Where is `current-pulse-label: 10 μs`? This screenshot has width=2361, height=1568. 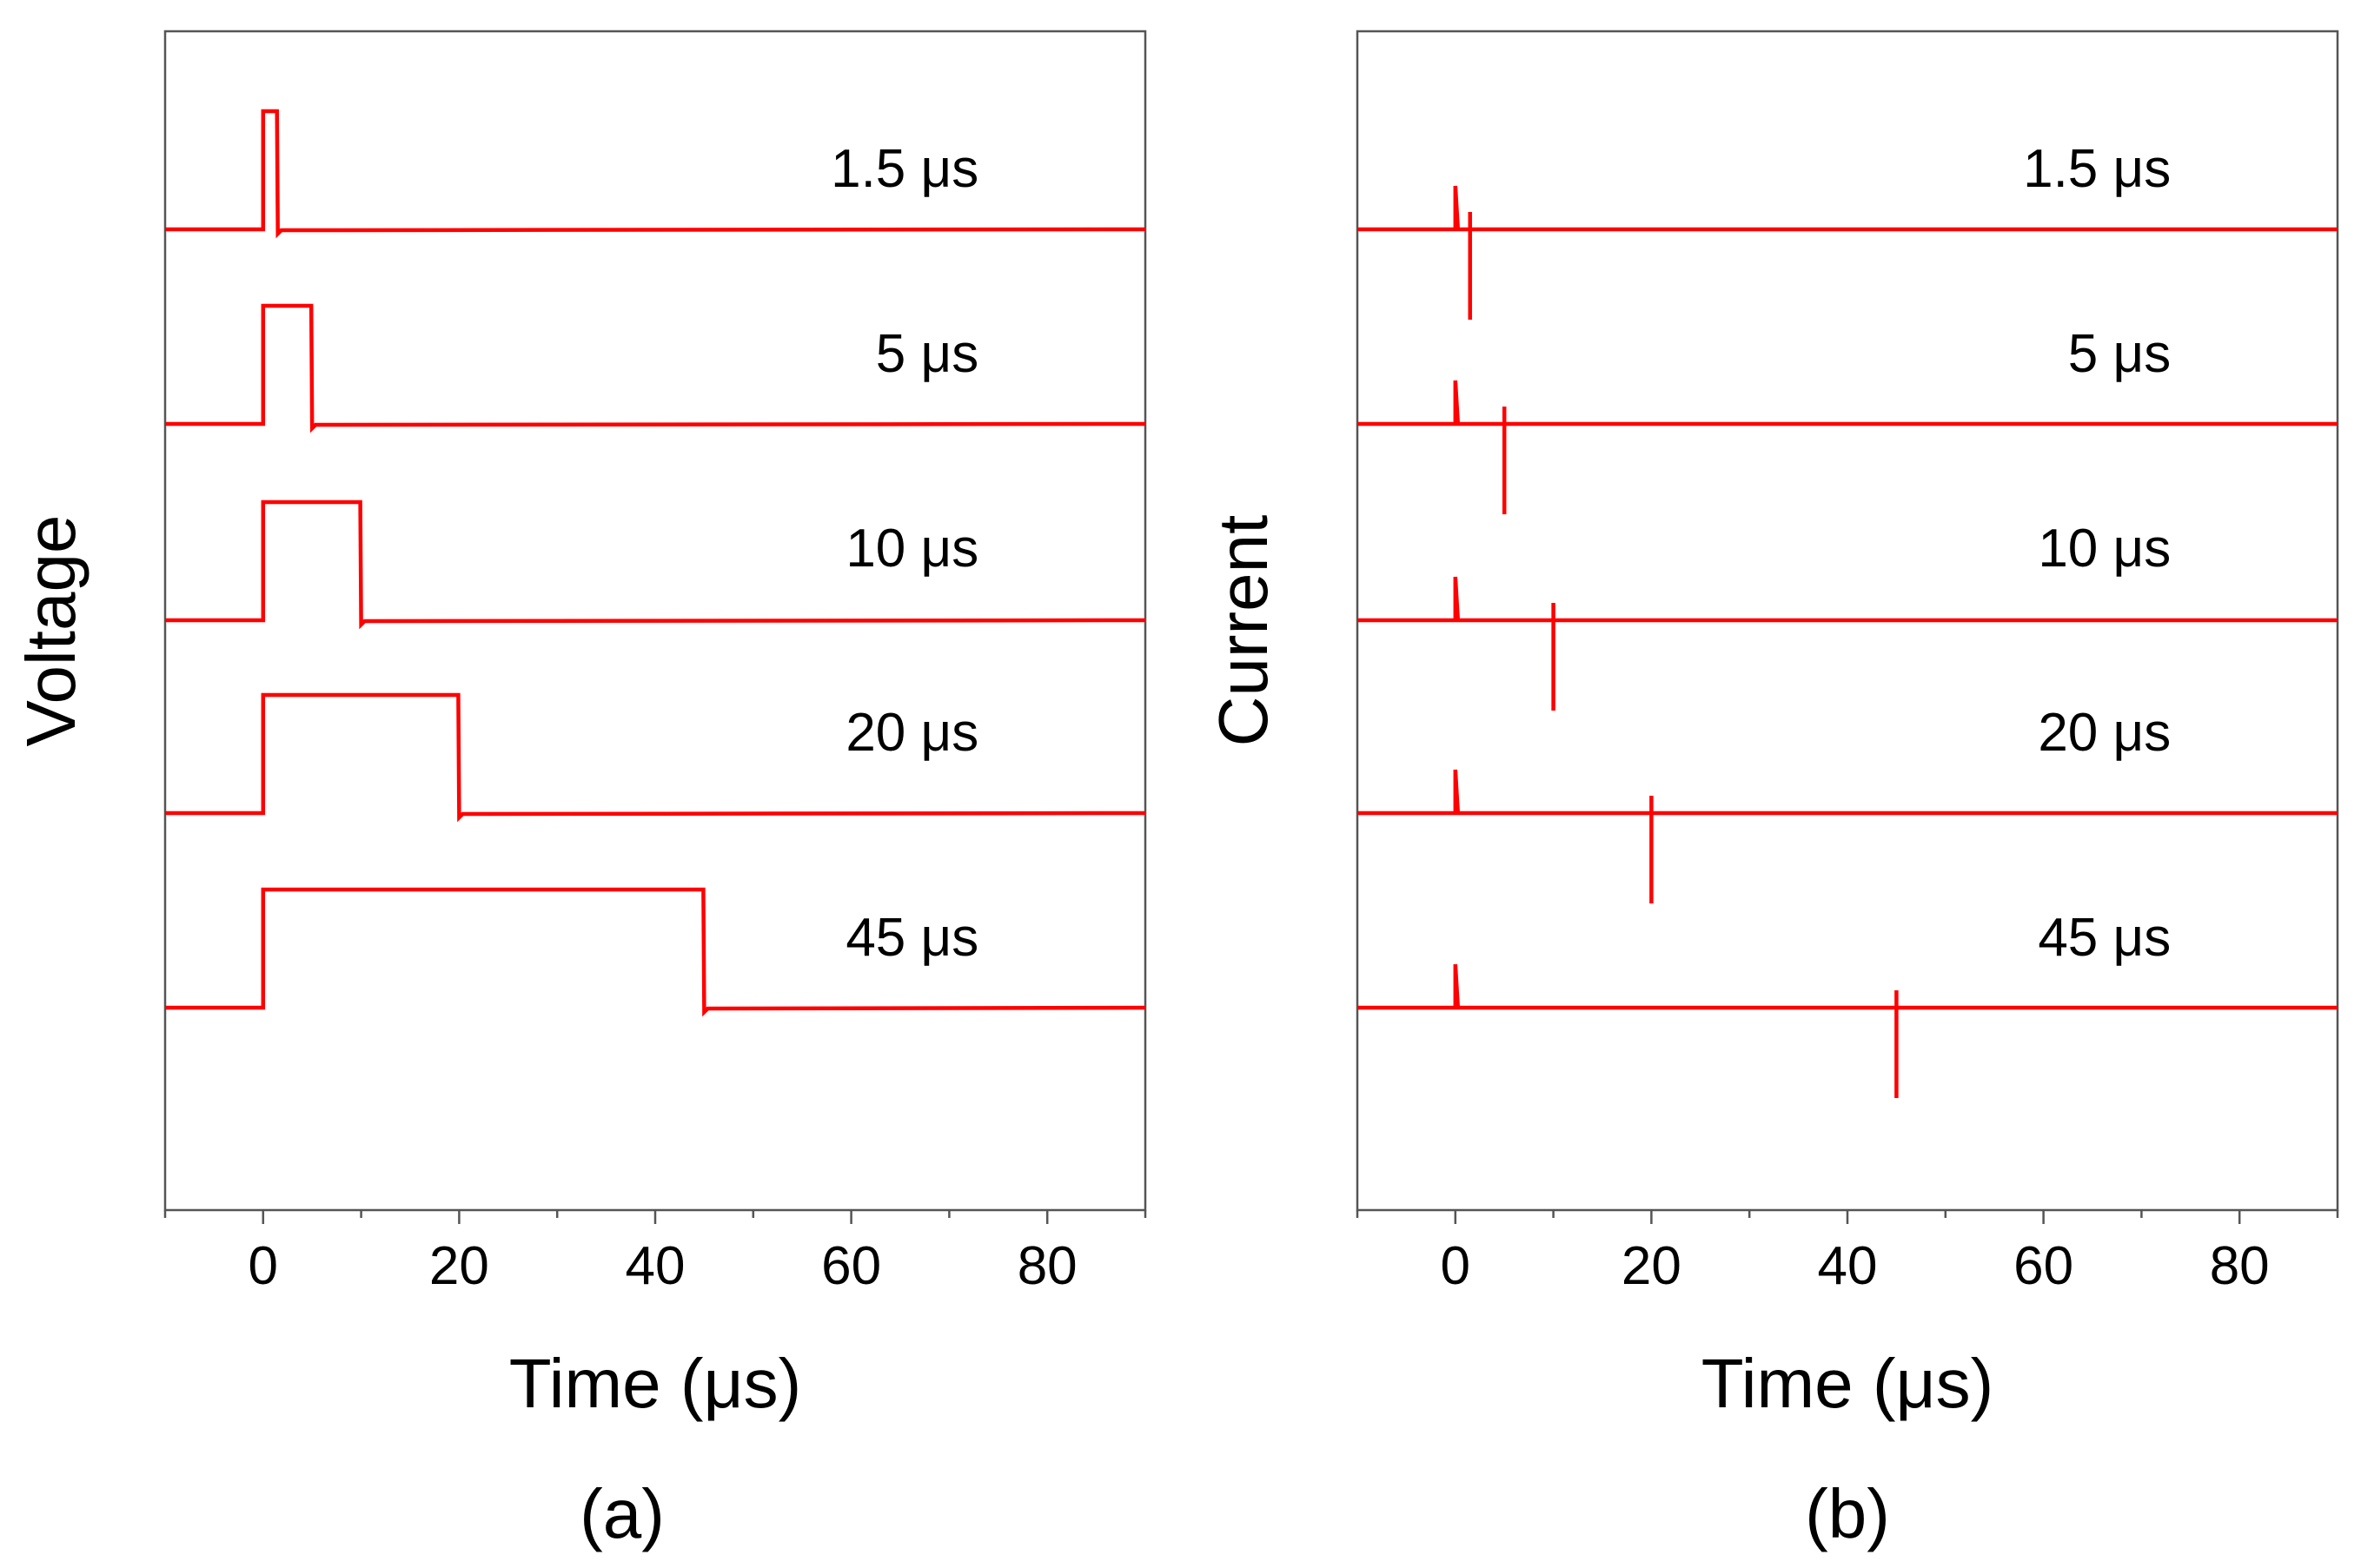 current-pulse-label: 10 μs is located at coordinates (2104, 549).